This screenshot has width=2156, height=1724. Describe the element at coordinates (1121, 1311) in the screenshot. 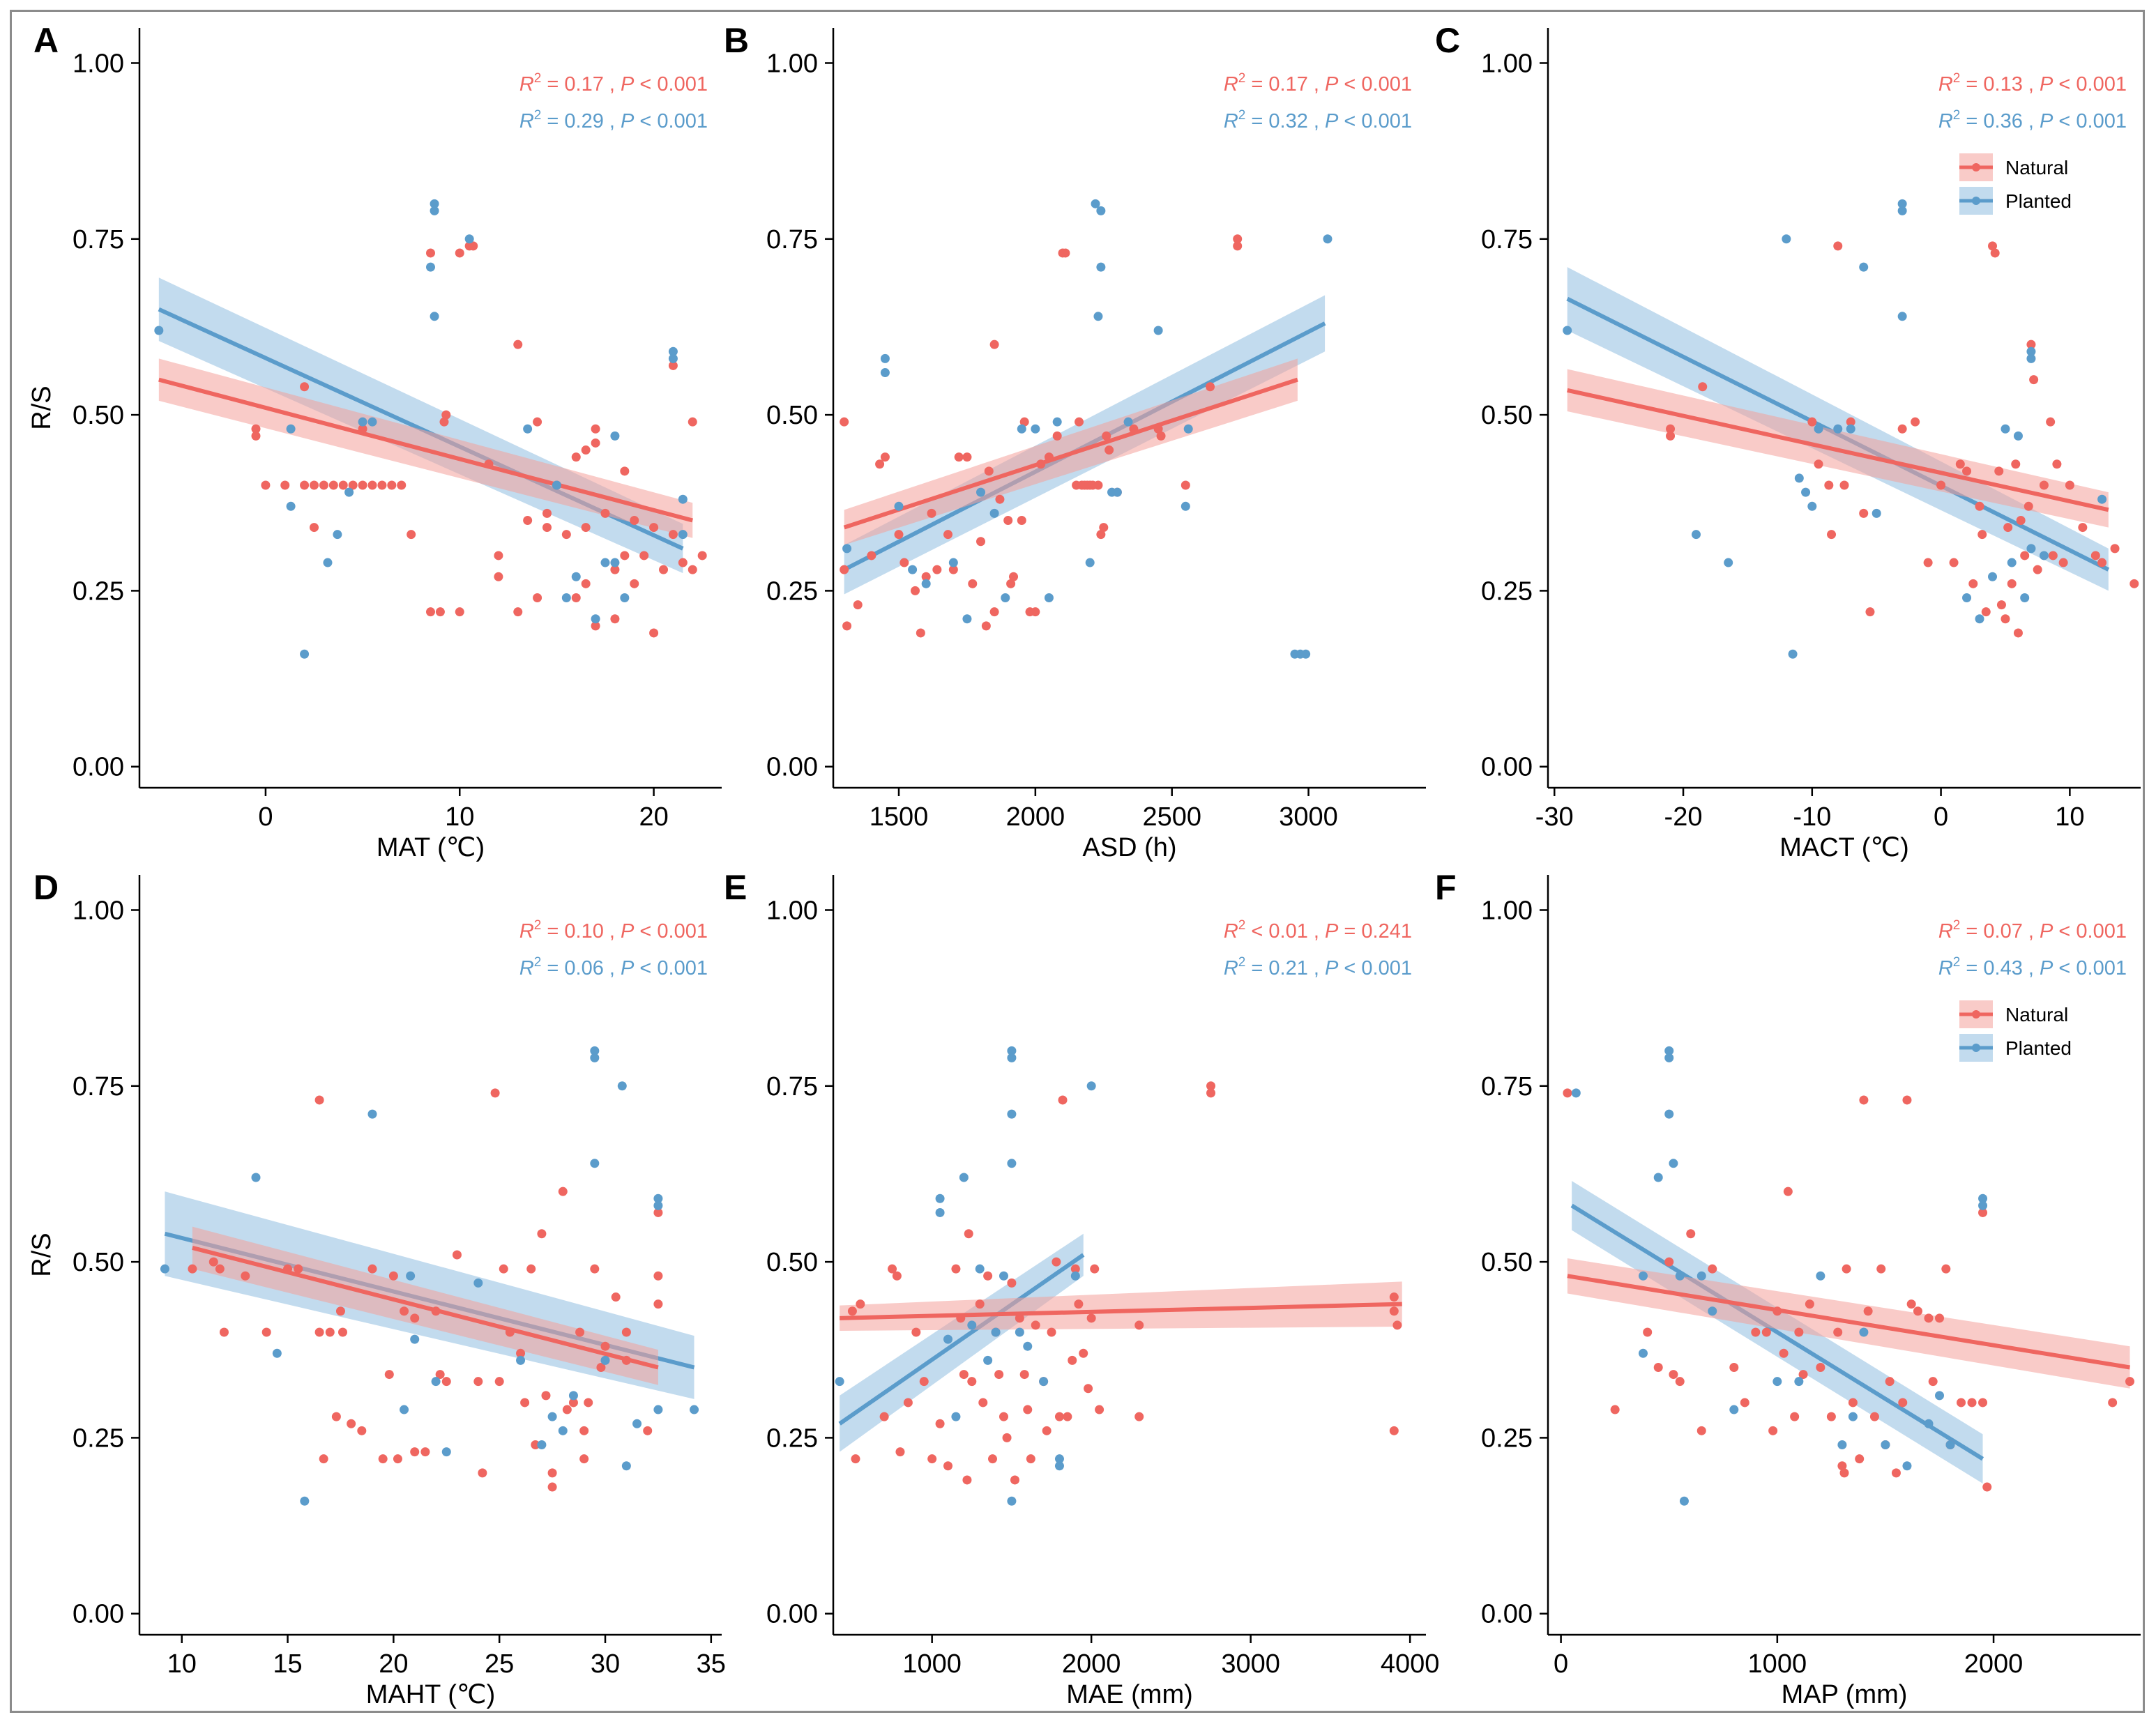

I see `natural-fit-line` at that location.